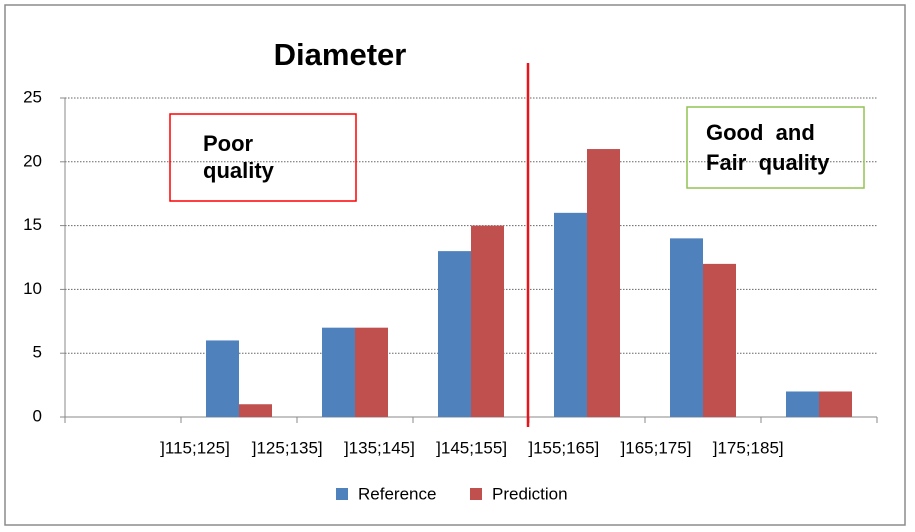  What do you see at coordinates (471, 447) in the screenshot?
I see `x-tick-label: ]145;155]` at bounding box center [471, 447].